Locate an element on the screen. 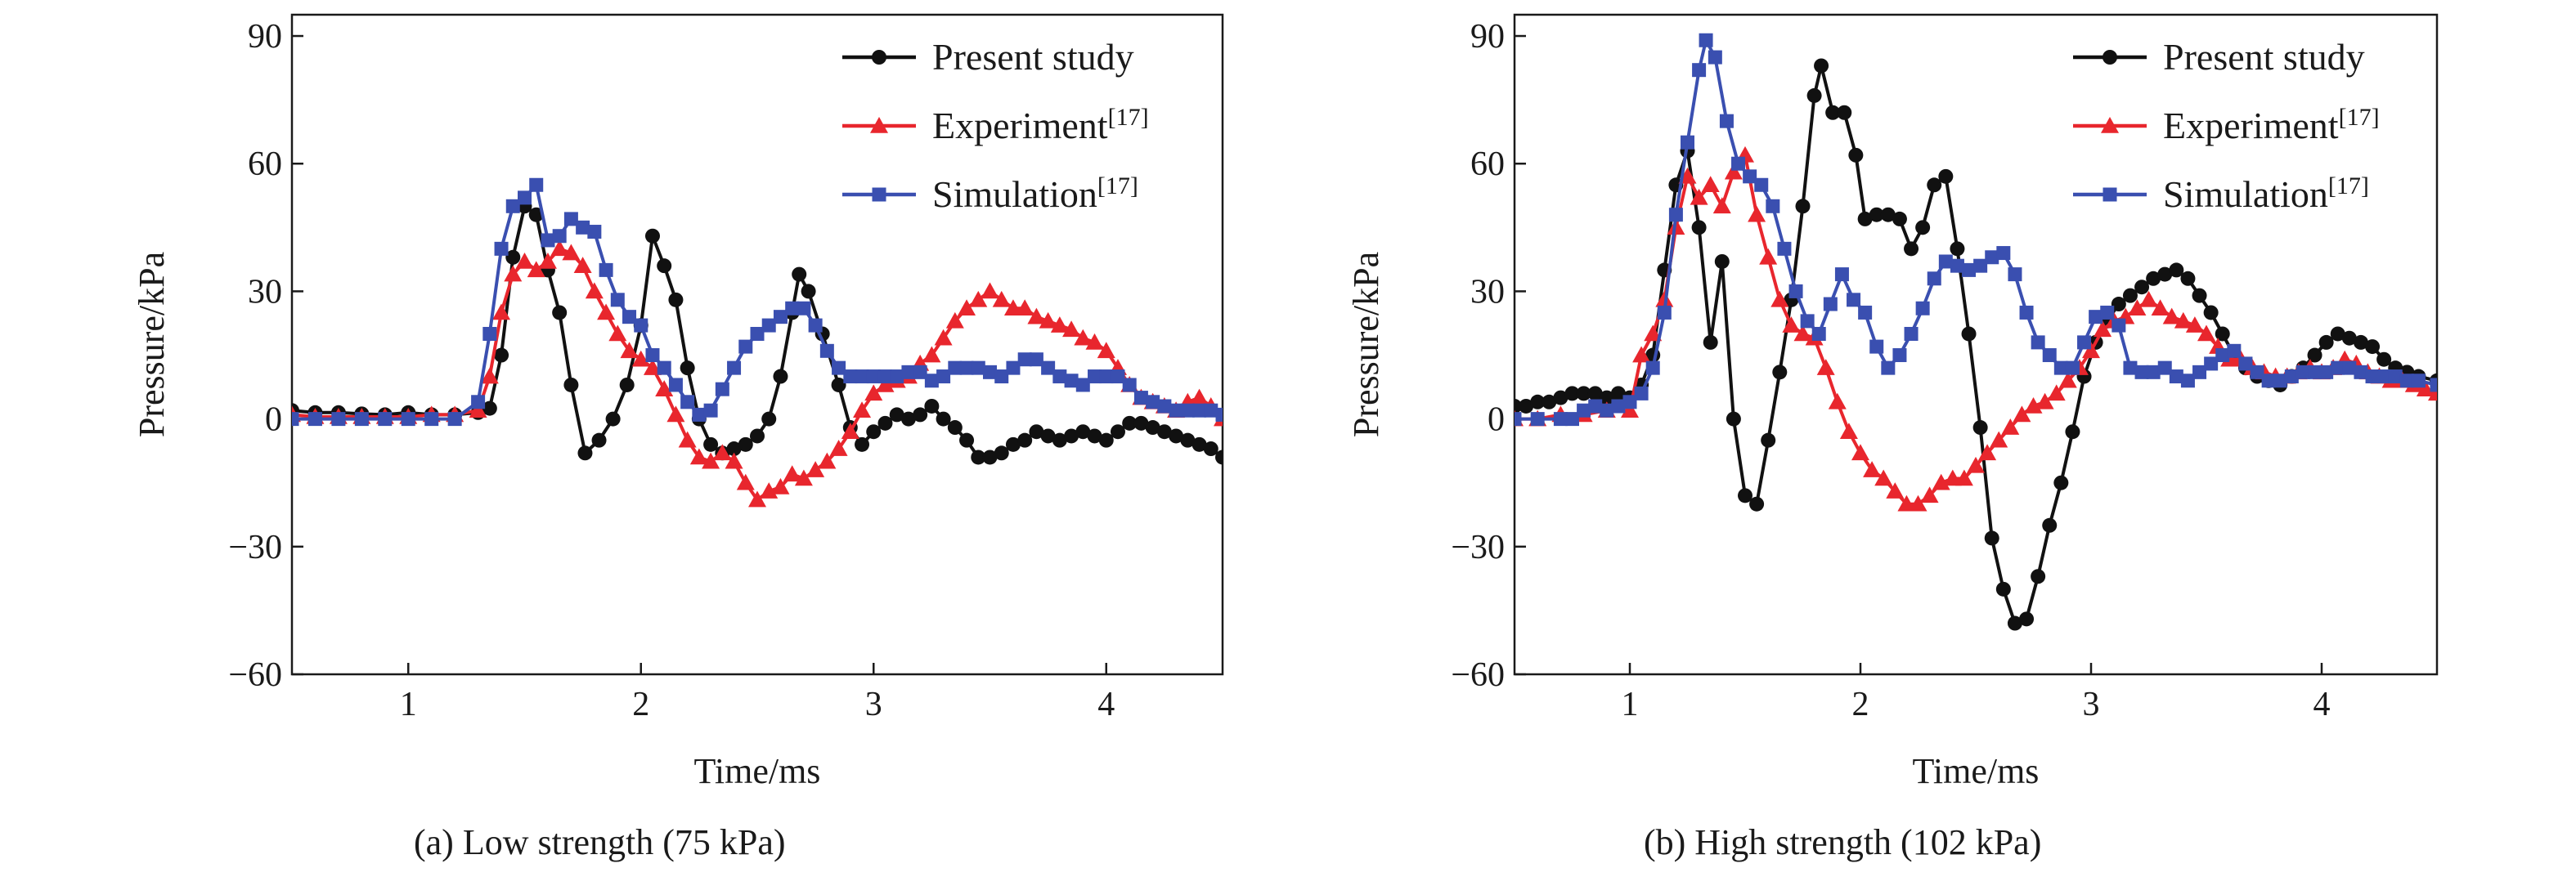  chart-caption: (a) Low strength (75 kPa) is located at coordinates (600, 842).